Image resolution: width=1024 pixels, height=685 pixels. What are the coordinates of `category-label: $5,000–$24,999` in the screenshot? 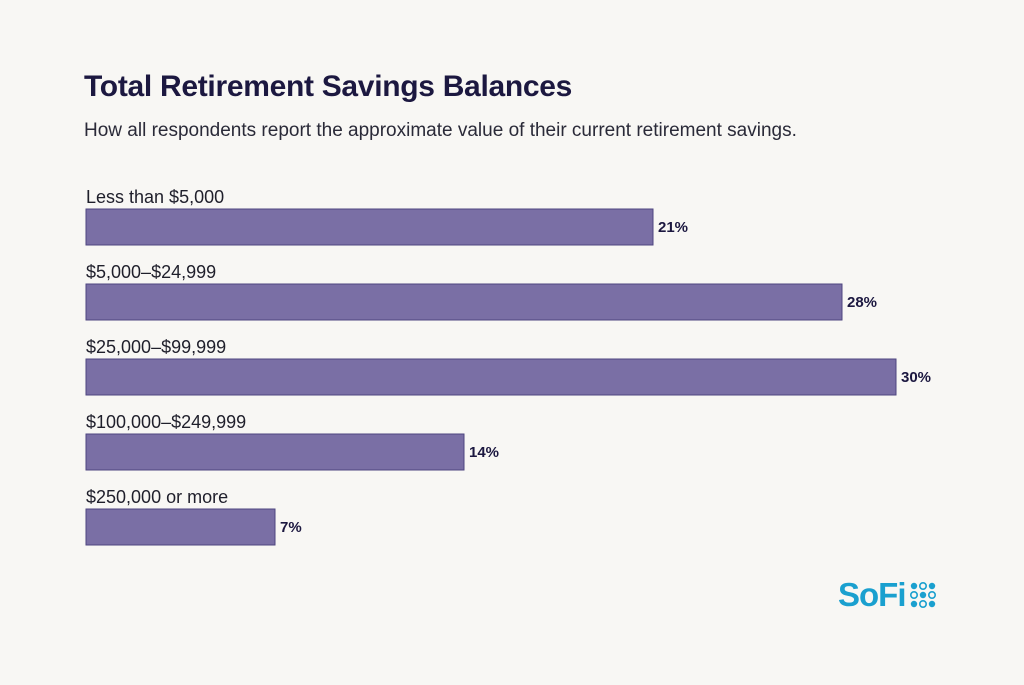 It's located at (151, 272).